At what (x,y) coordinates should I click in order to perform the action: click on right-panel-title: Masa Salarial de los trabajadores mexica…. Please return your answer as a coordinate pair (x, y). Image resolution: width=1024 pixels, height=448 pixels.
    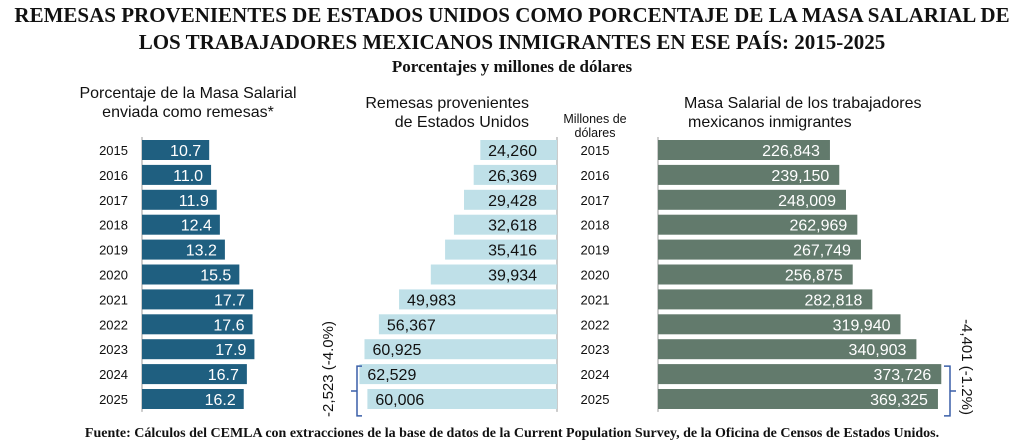
    Looking at the image, I should click on (802, 113).